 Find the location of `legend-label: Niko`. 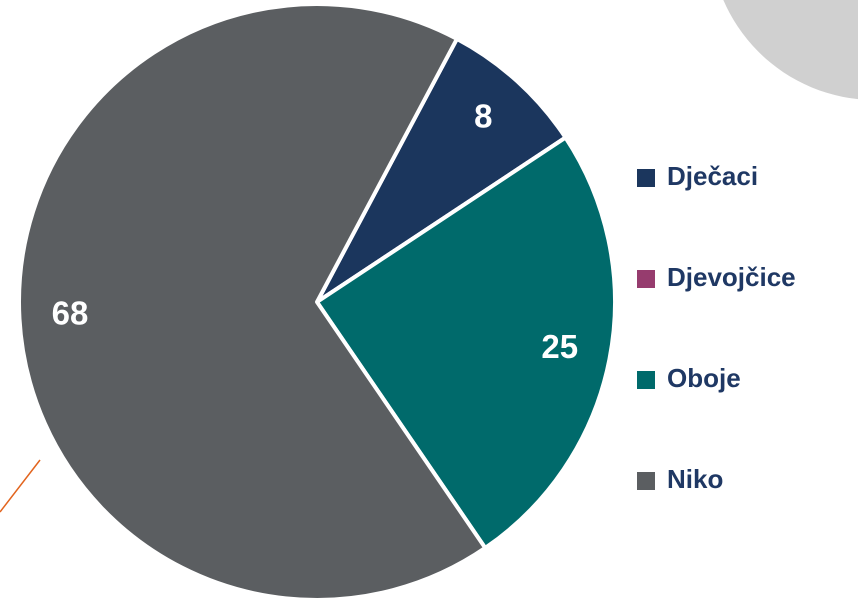

legend-label: Niko is located at coordinates (695, 479).